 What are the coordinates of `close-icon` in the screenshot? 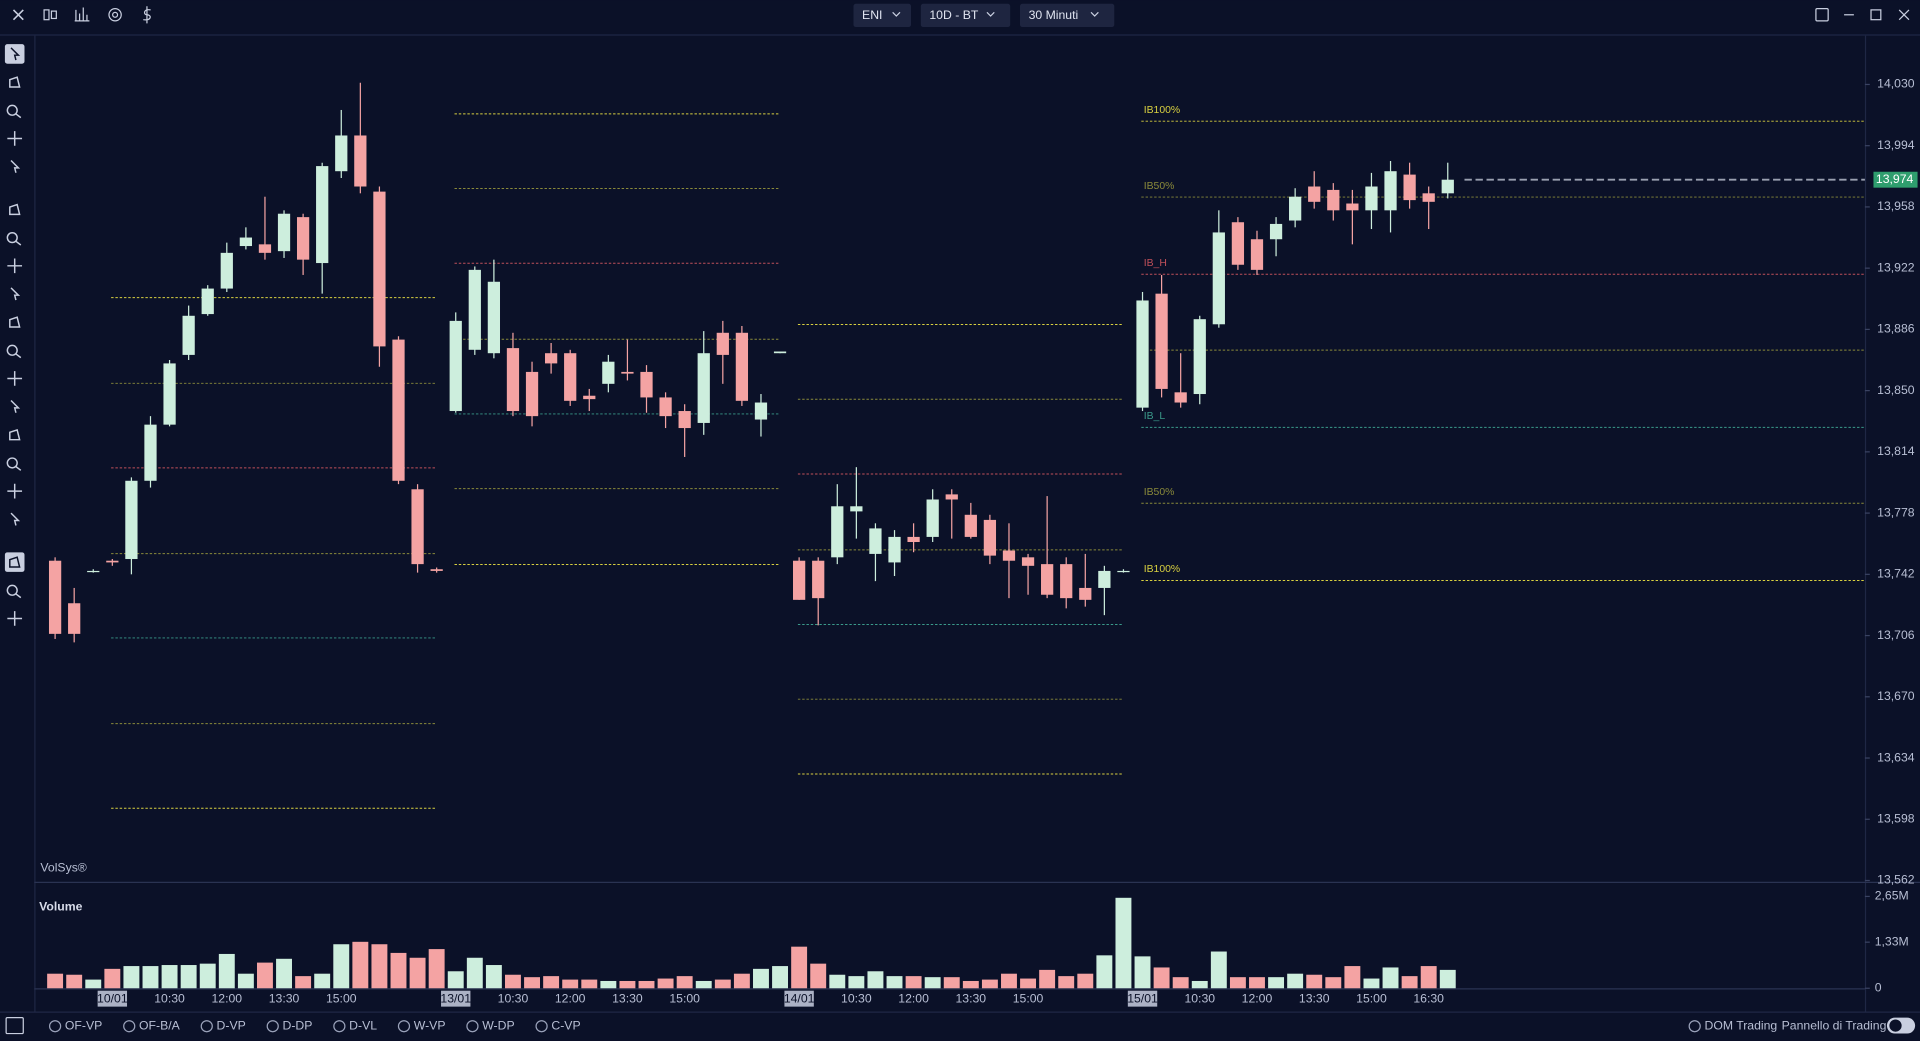 It's located at (18, 15).